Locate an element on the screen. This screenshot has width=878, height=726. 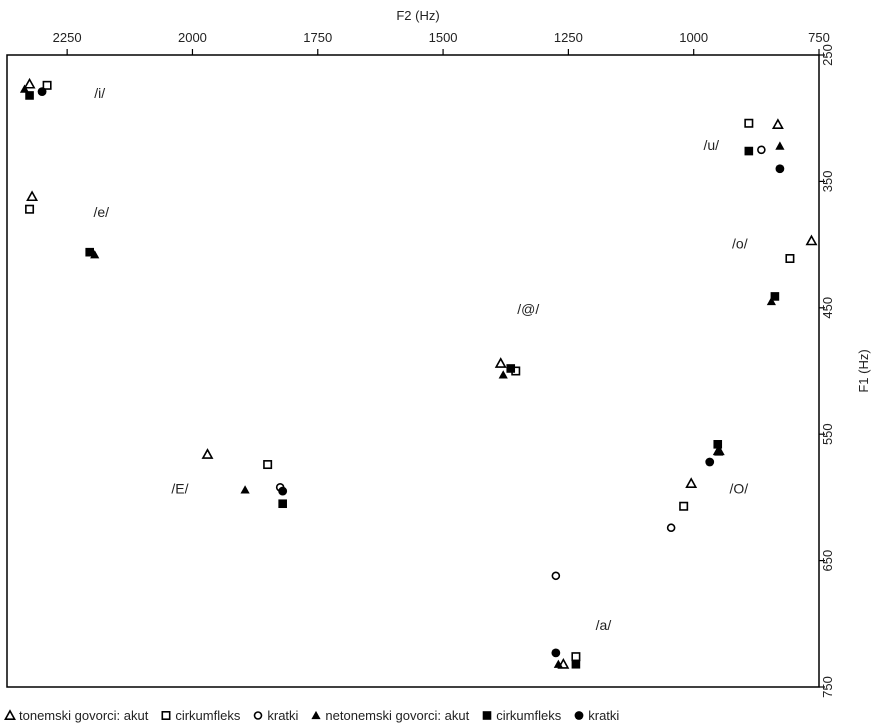
y-axis-ticks: 250 350 450 550 650 750 is located at coordinates (827, 371).